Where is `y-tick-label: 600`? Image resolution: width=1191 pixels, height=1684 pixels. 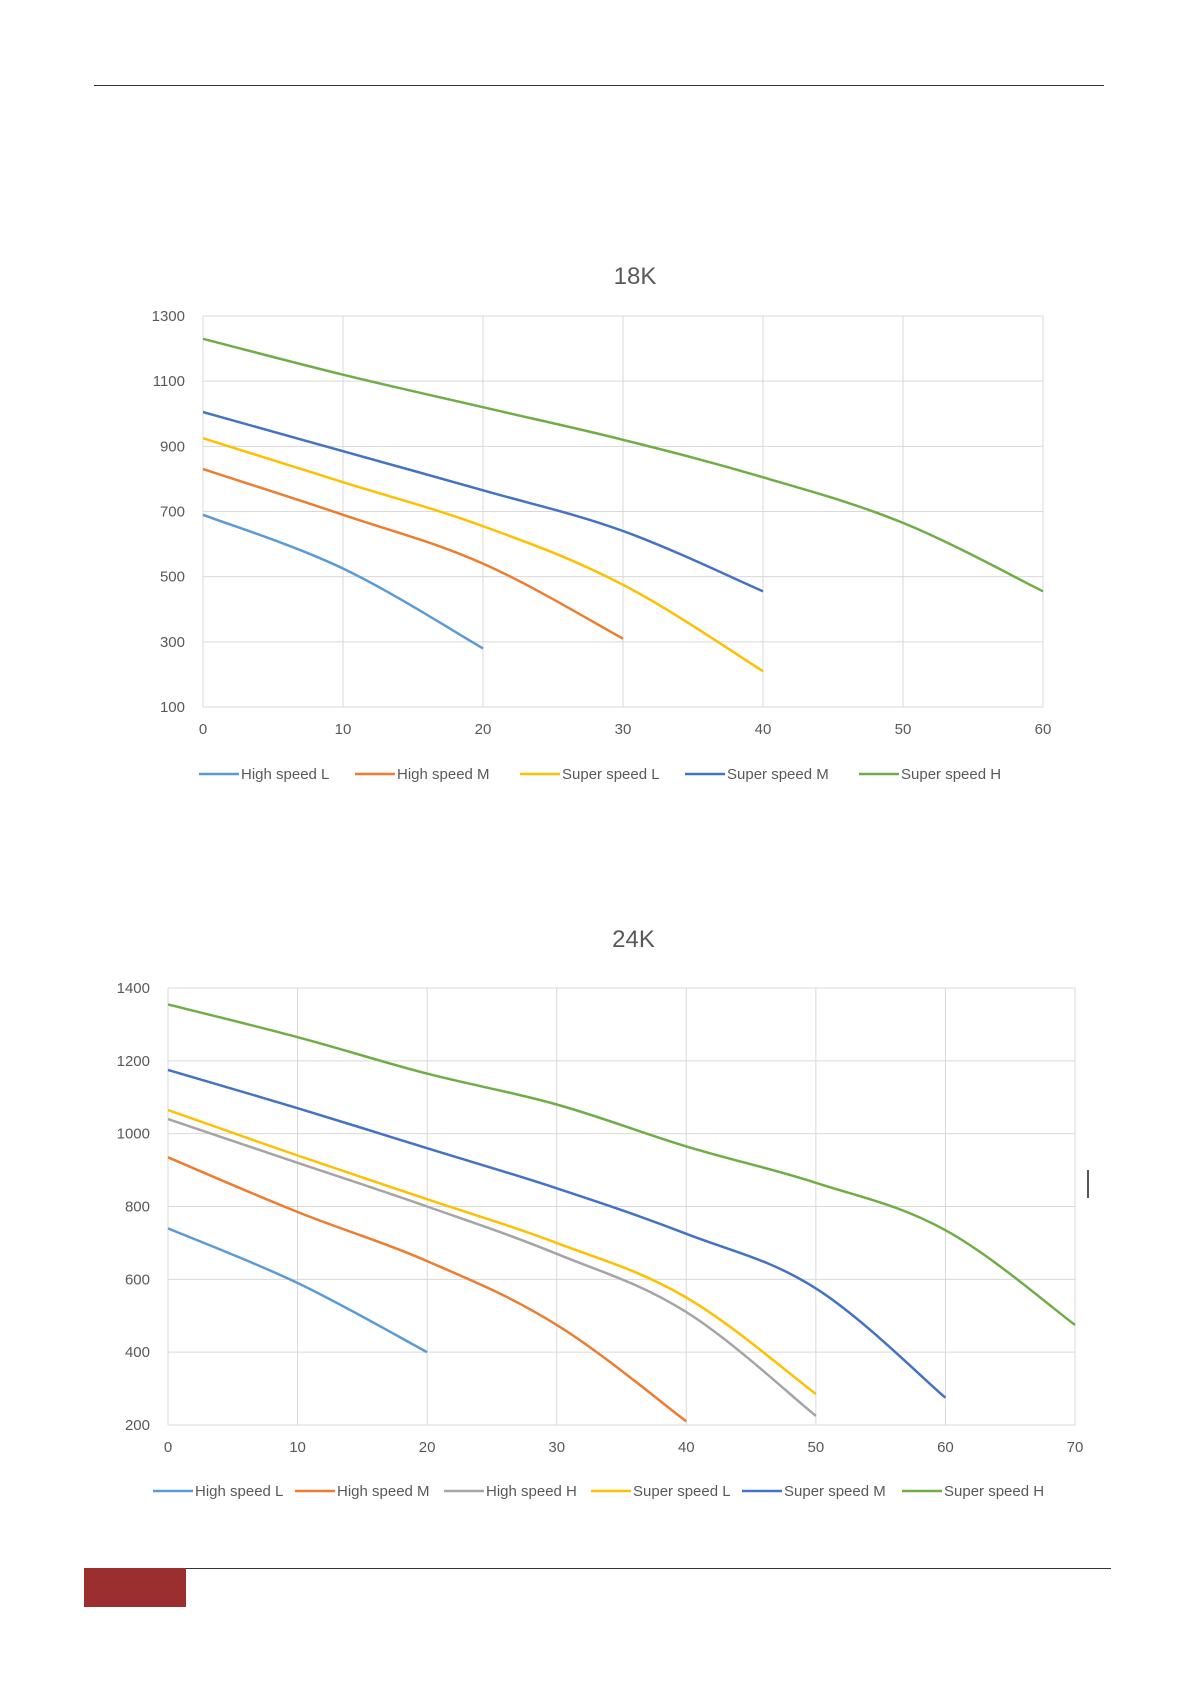
y-tick-label: 600 is located at coordinates (137, 1279).